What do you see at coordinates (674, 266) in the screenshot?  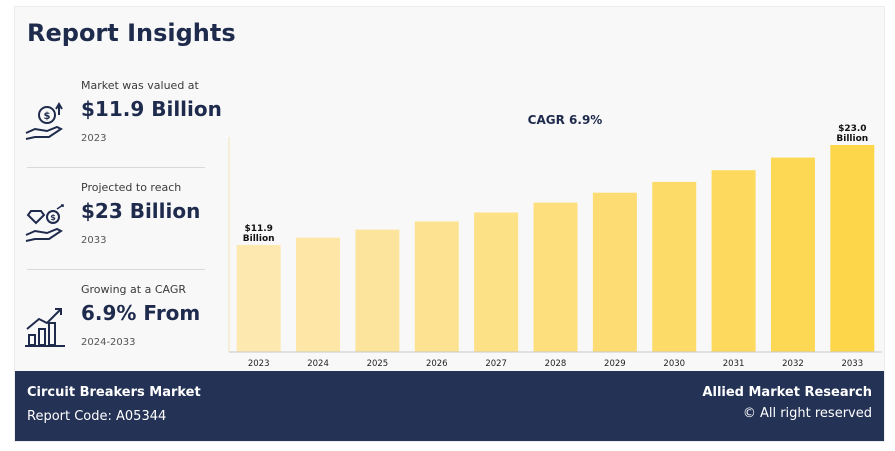 I see `bar-2030` at bounding box center [674, 266].